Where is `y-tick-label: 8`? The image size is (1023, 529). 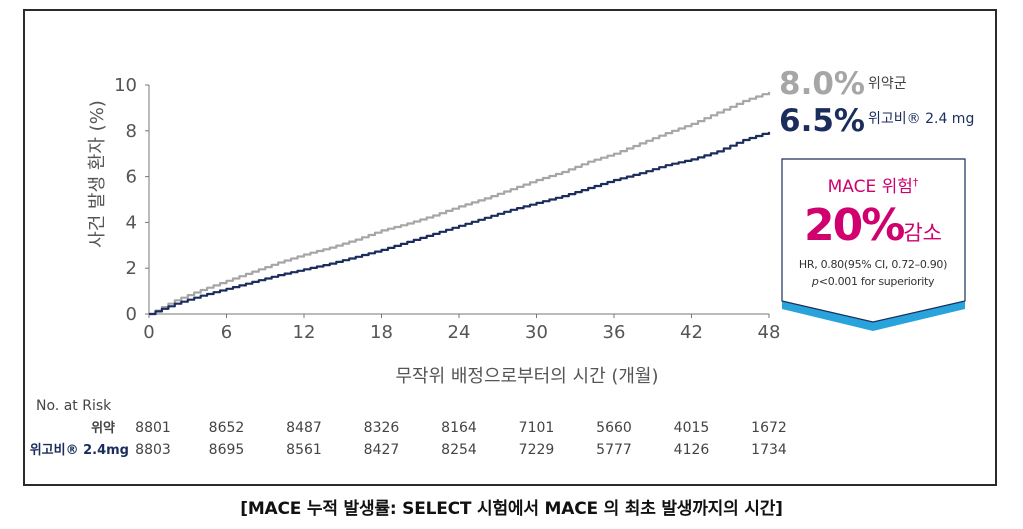
y-tick-label: 8 is located at coordinates (131, 131).